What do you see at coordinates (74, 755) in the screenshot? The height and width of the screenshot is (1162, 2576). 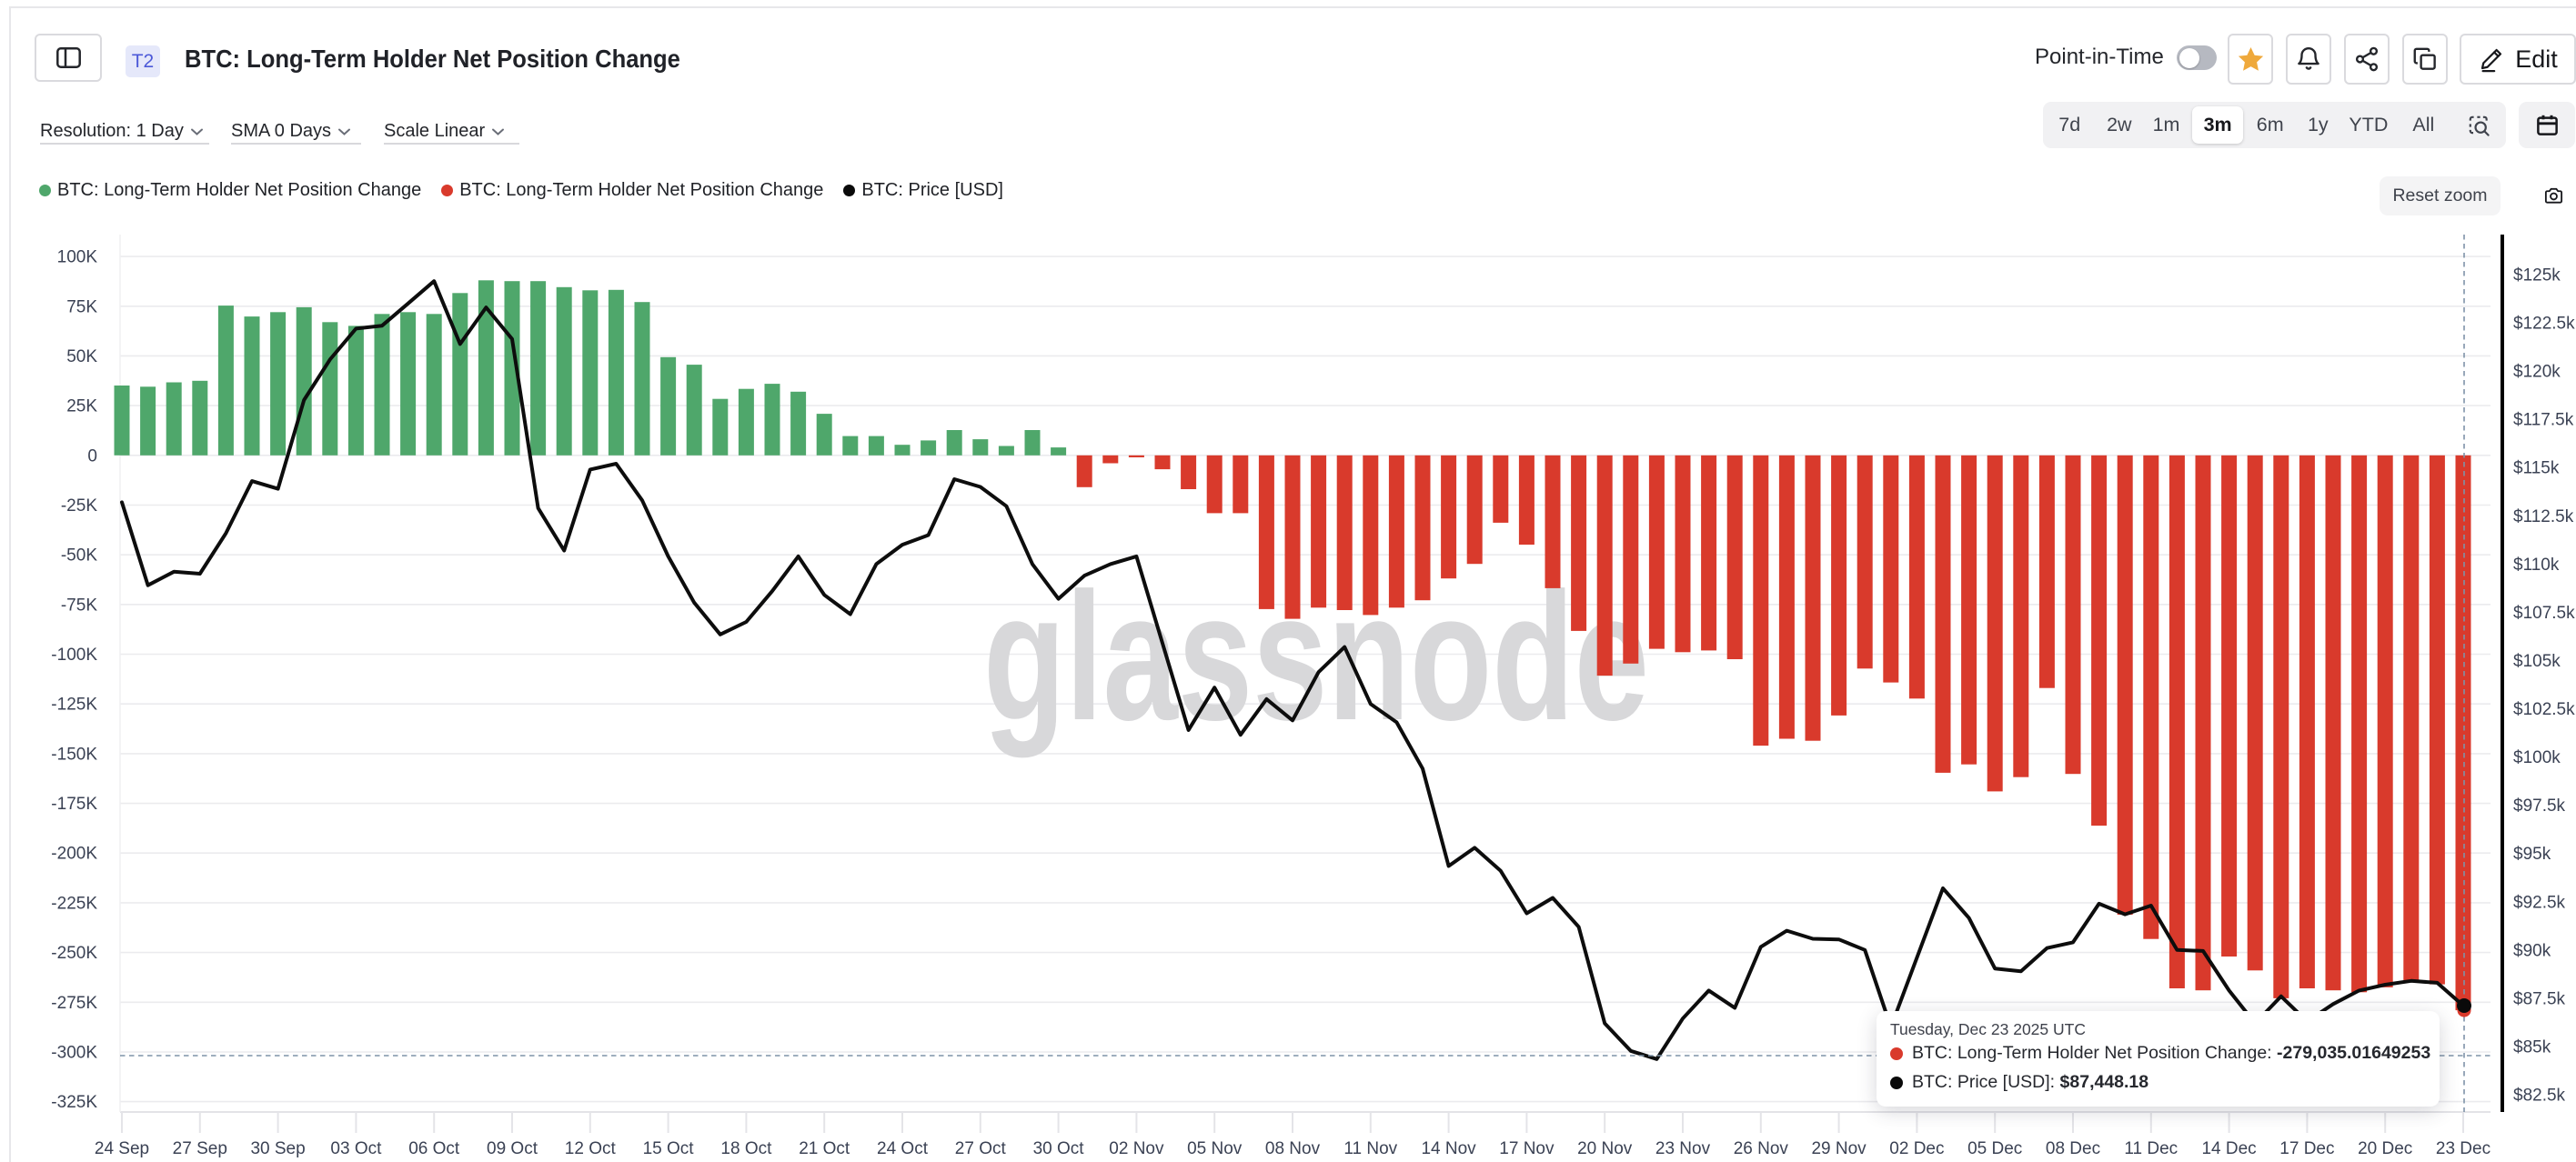 I see `svg-text: -150K` at bounding box center [74, 755].